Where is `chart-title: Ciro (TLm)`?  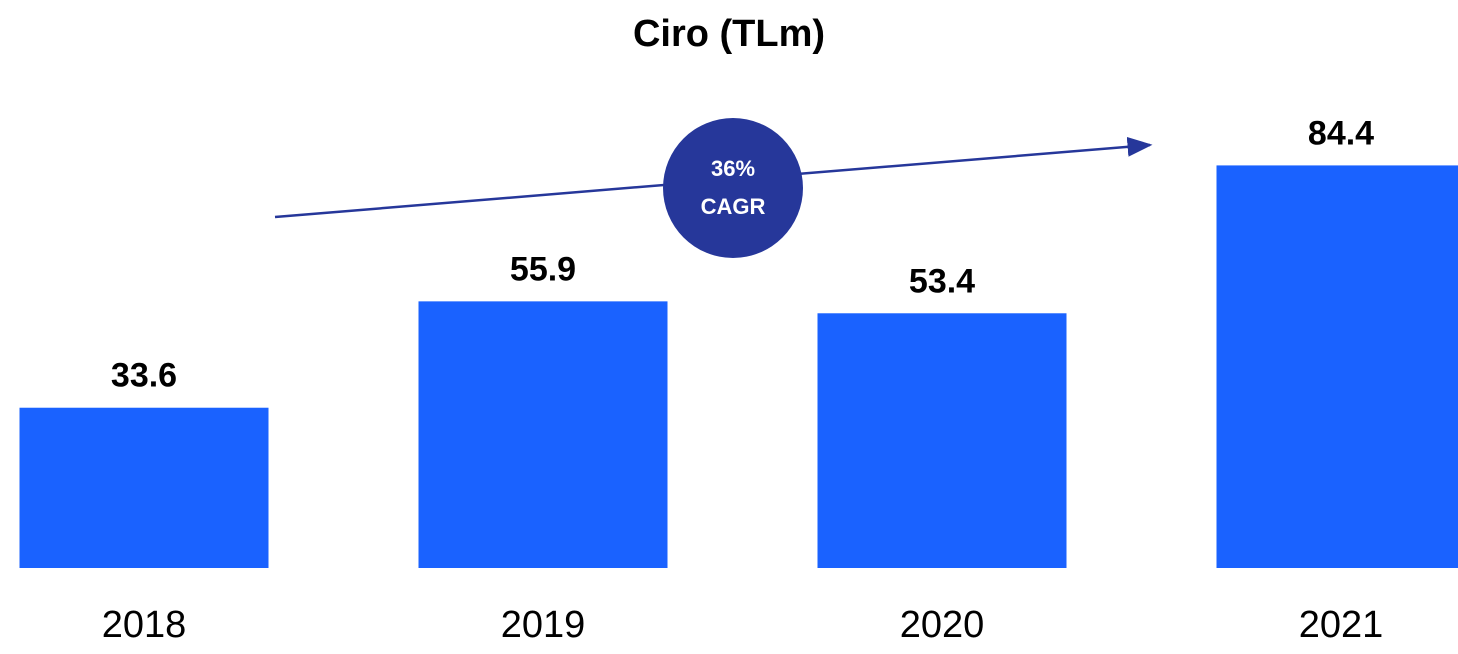
chart-title: Ciro (TLm) is located at coordinates (729, 34).